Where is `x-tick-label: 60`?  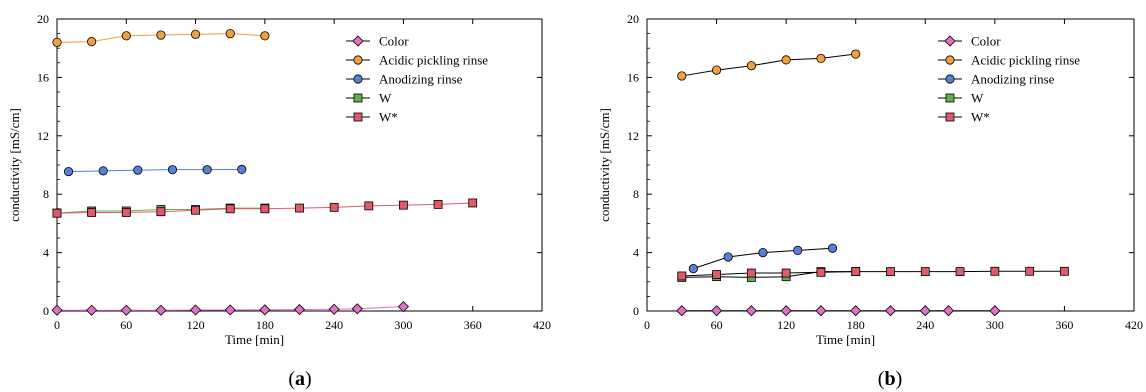
x-tick-label: 60 is located at coordinates (717, 325).